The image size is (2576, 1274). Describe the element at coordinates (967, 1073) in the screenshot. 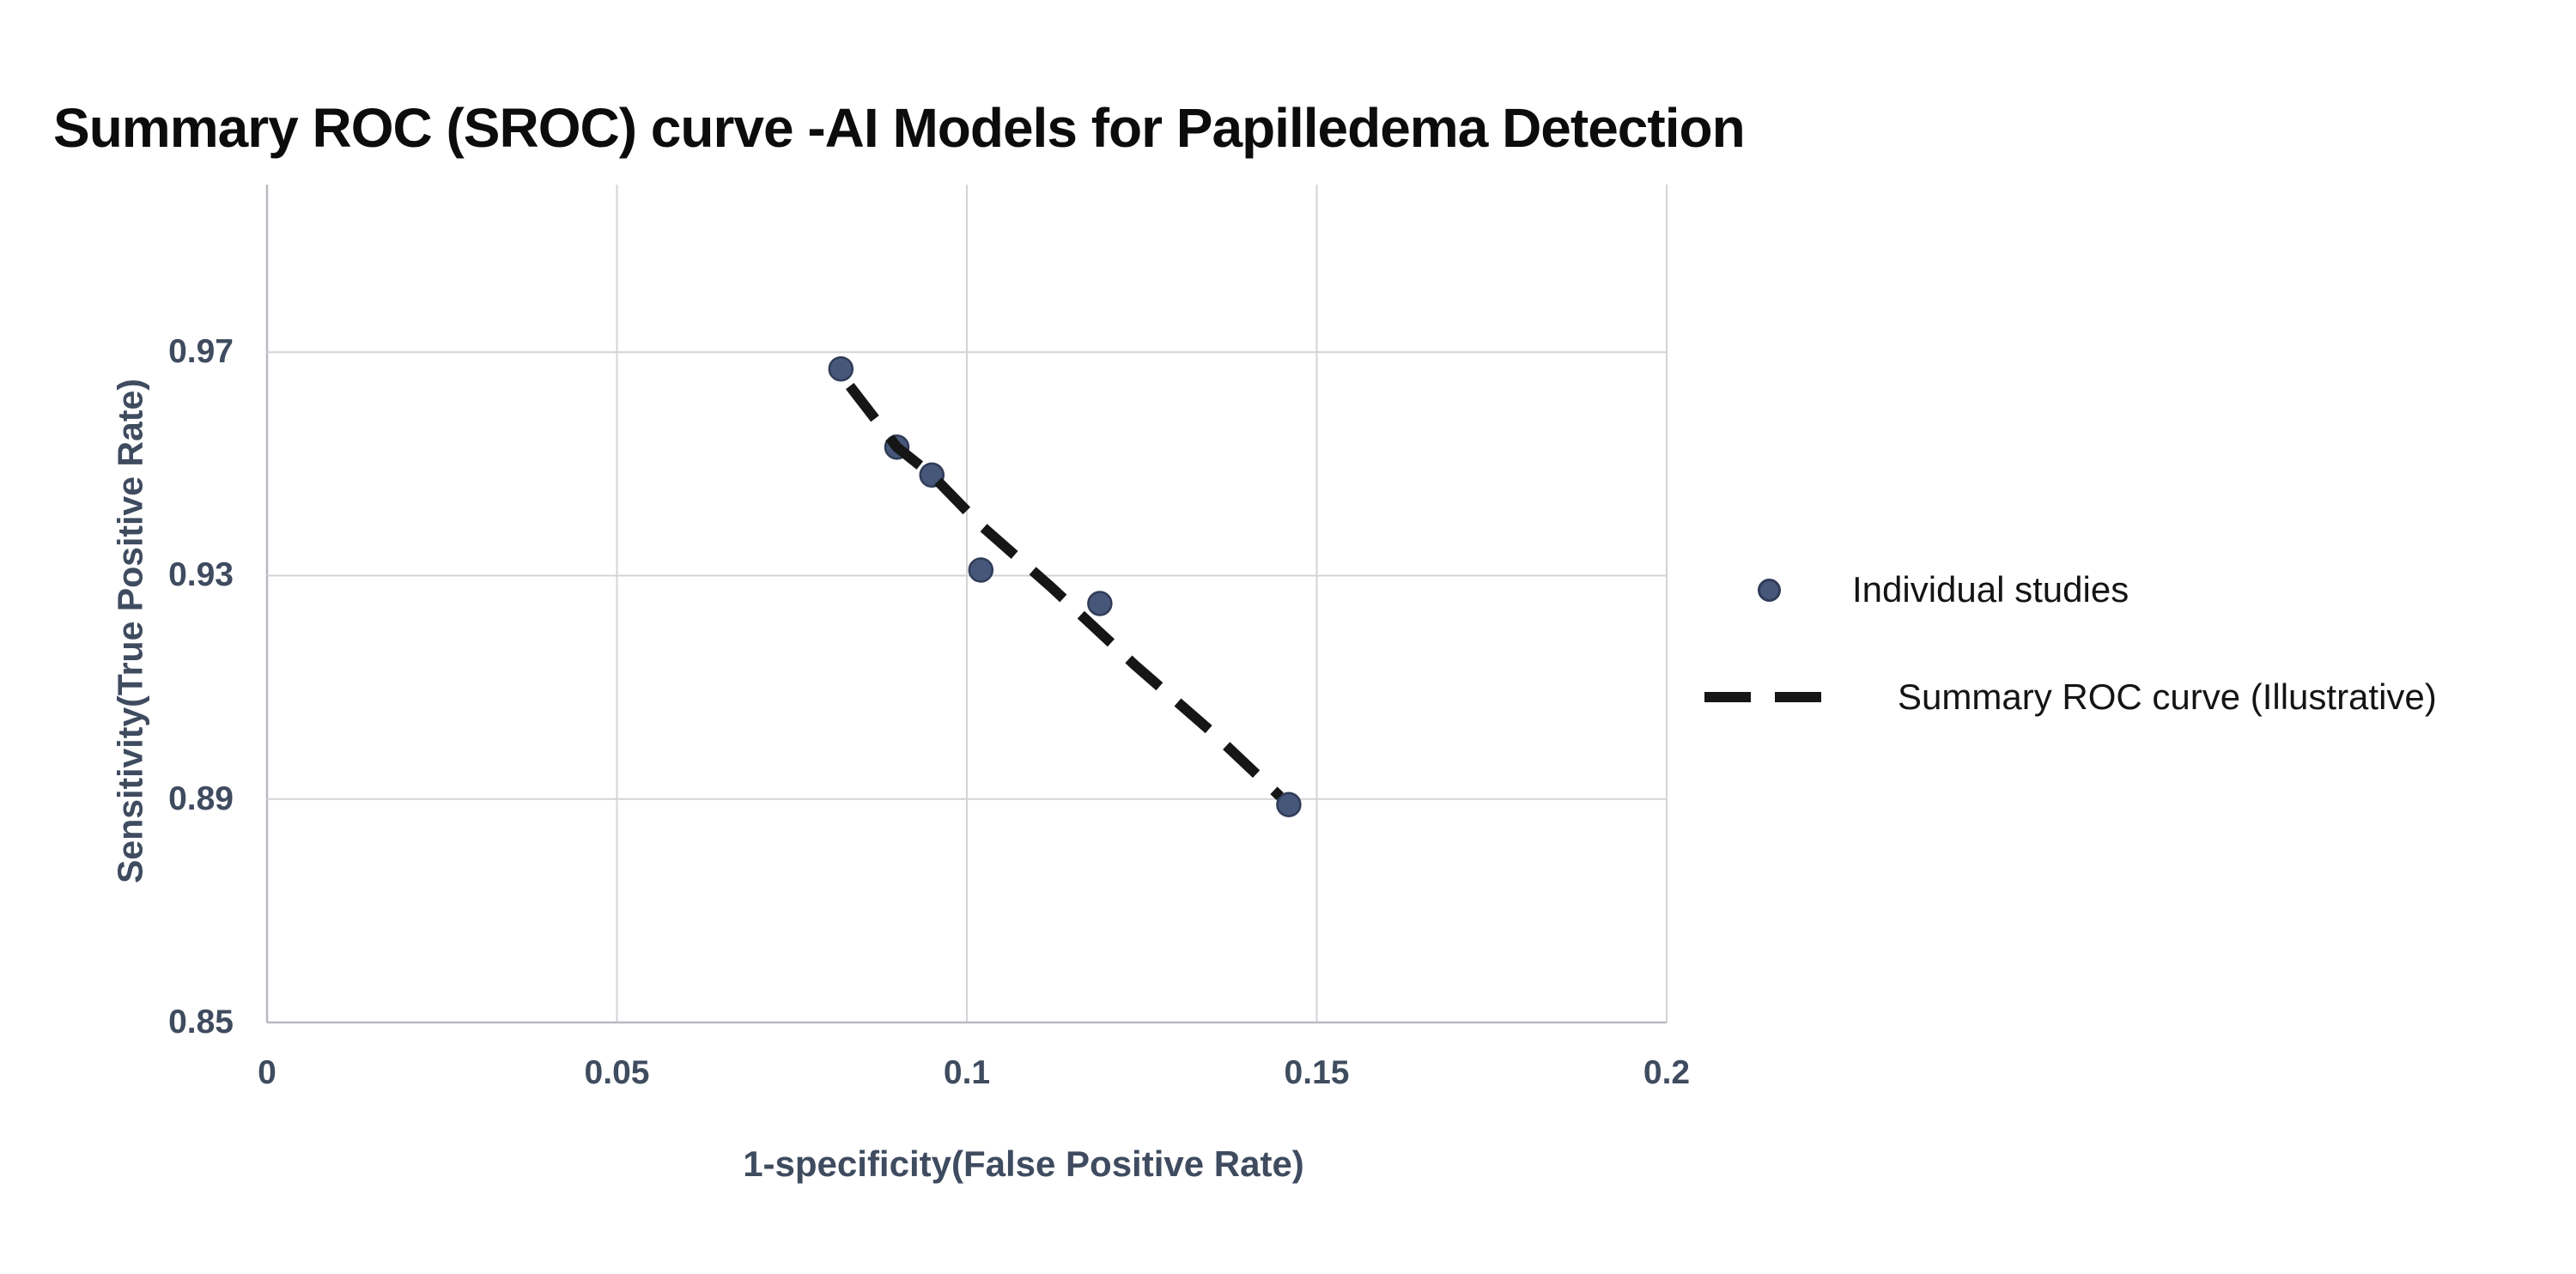

I see `x-tick-label: 0.1` at that location.